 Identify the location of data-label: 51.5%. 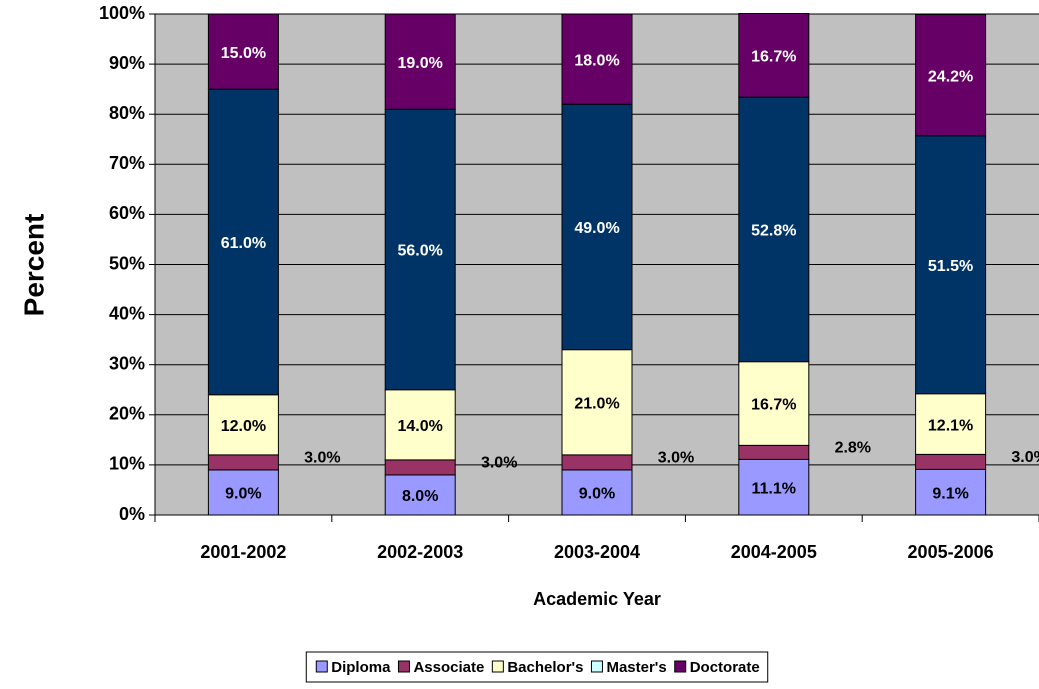
(950, 266).